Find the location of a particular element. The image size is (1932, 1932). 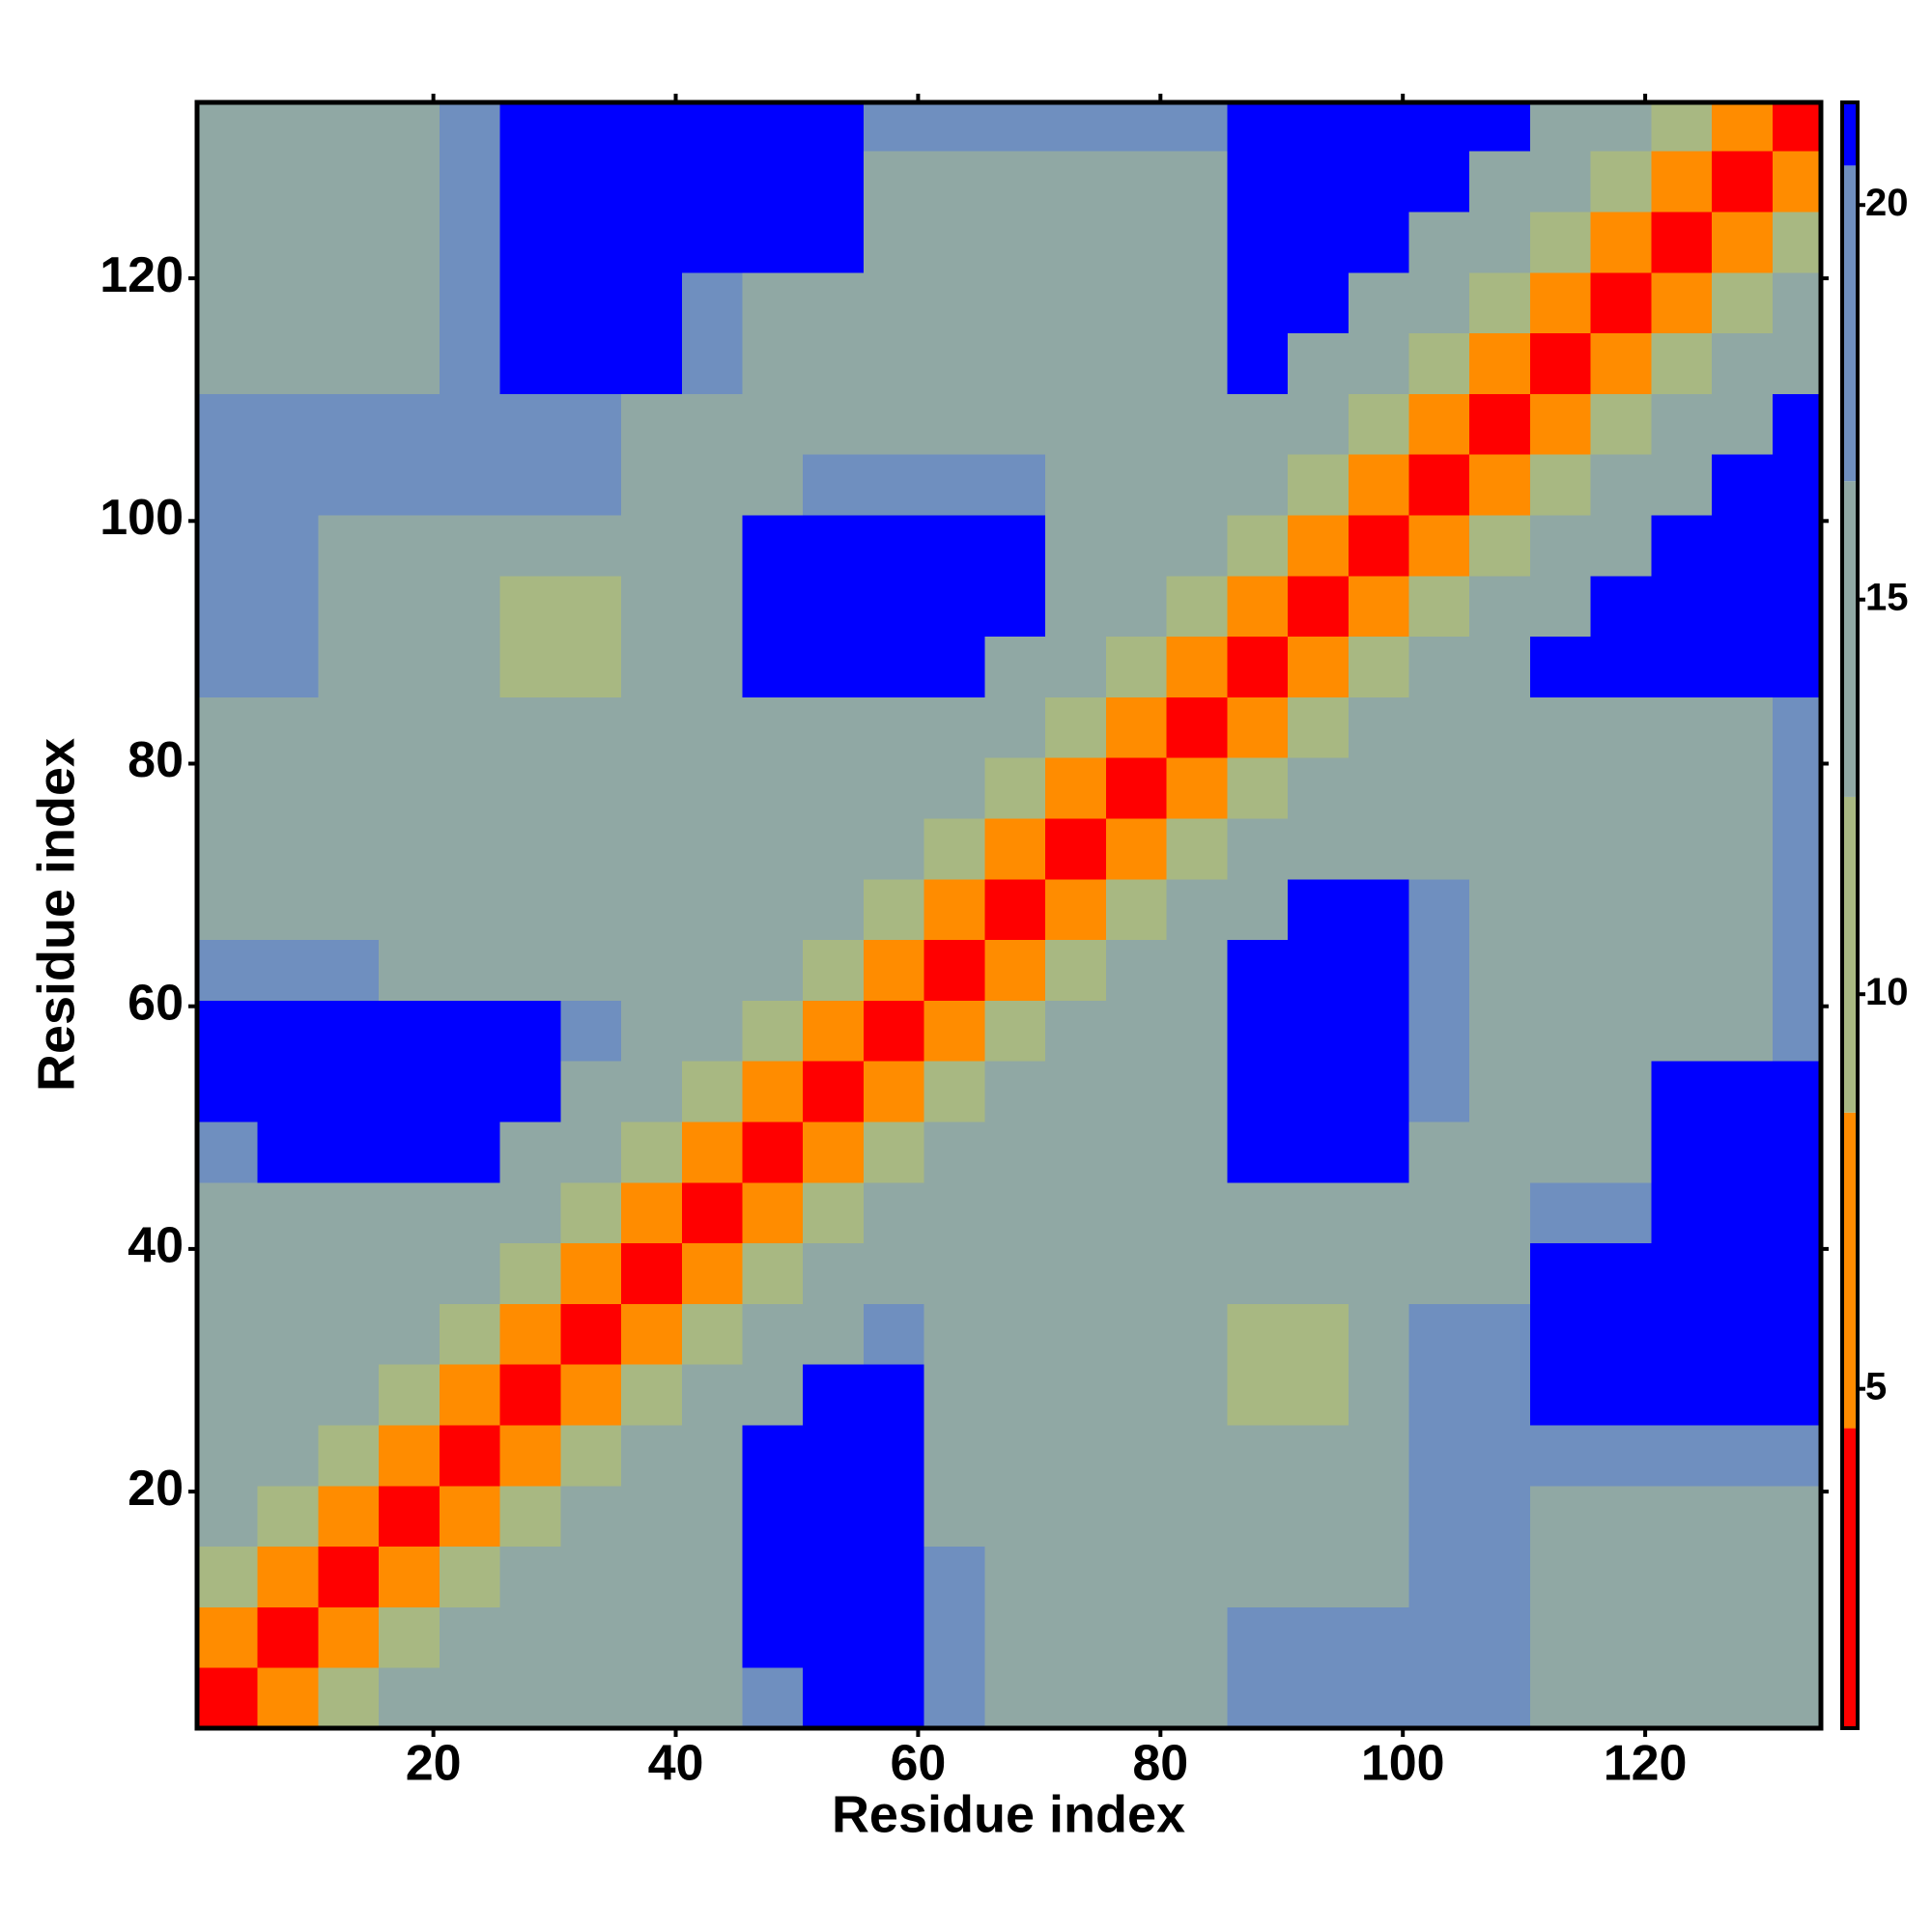

y-tick-label: 40 is located at coordinates (156, 1246).